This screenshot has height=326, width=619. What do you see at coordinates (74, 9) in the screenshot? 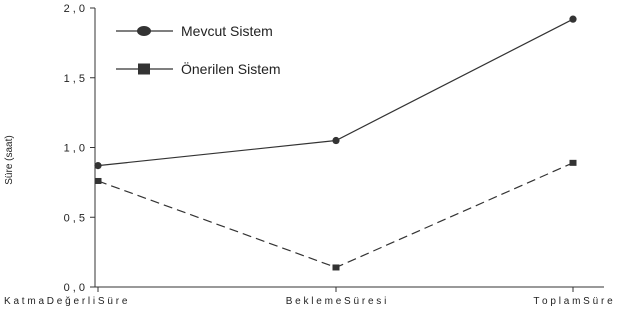
I see `y-tick-label: 2 , 0` at bounding box center [74, 9].